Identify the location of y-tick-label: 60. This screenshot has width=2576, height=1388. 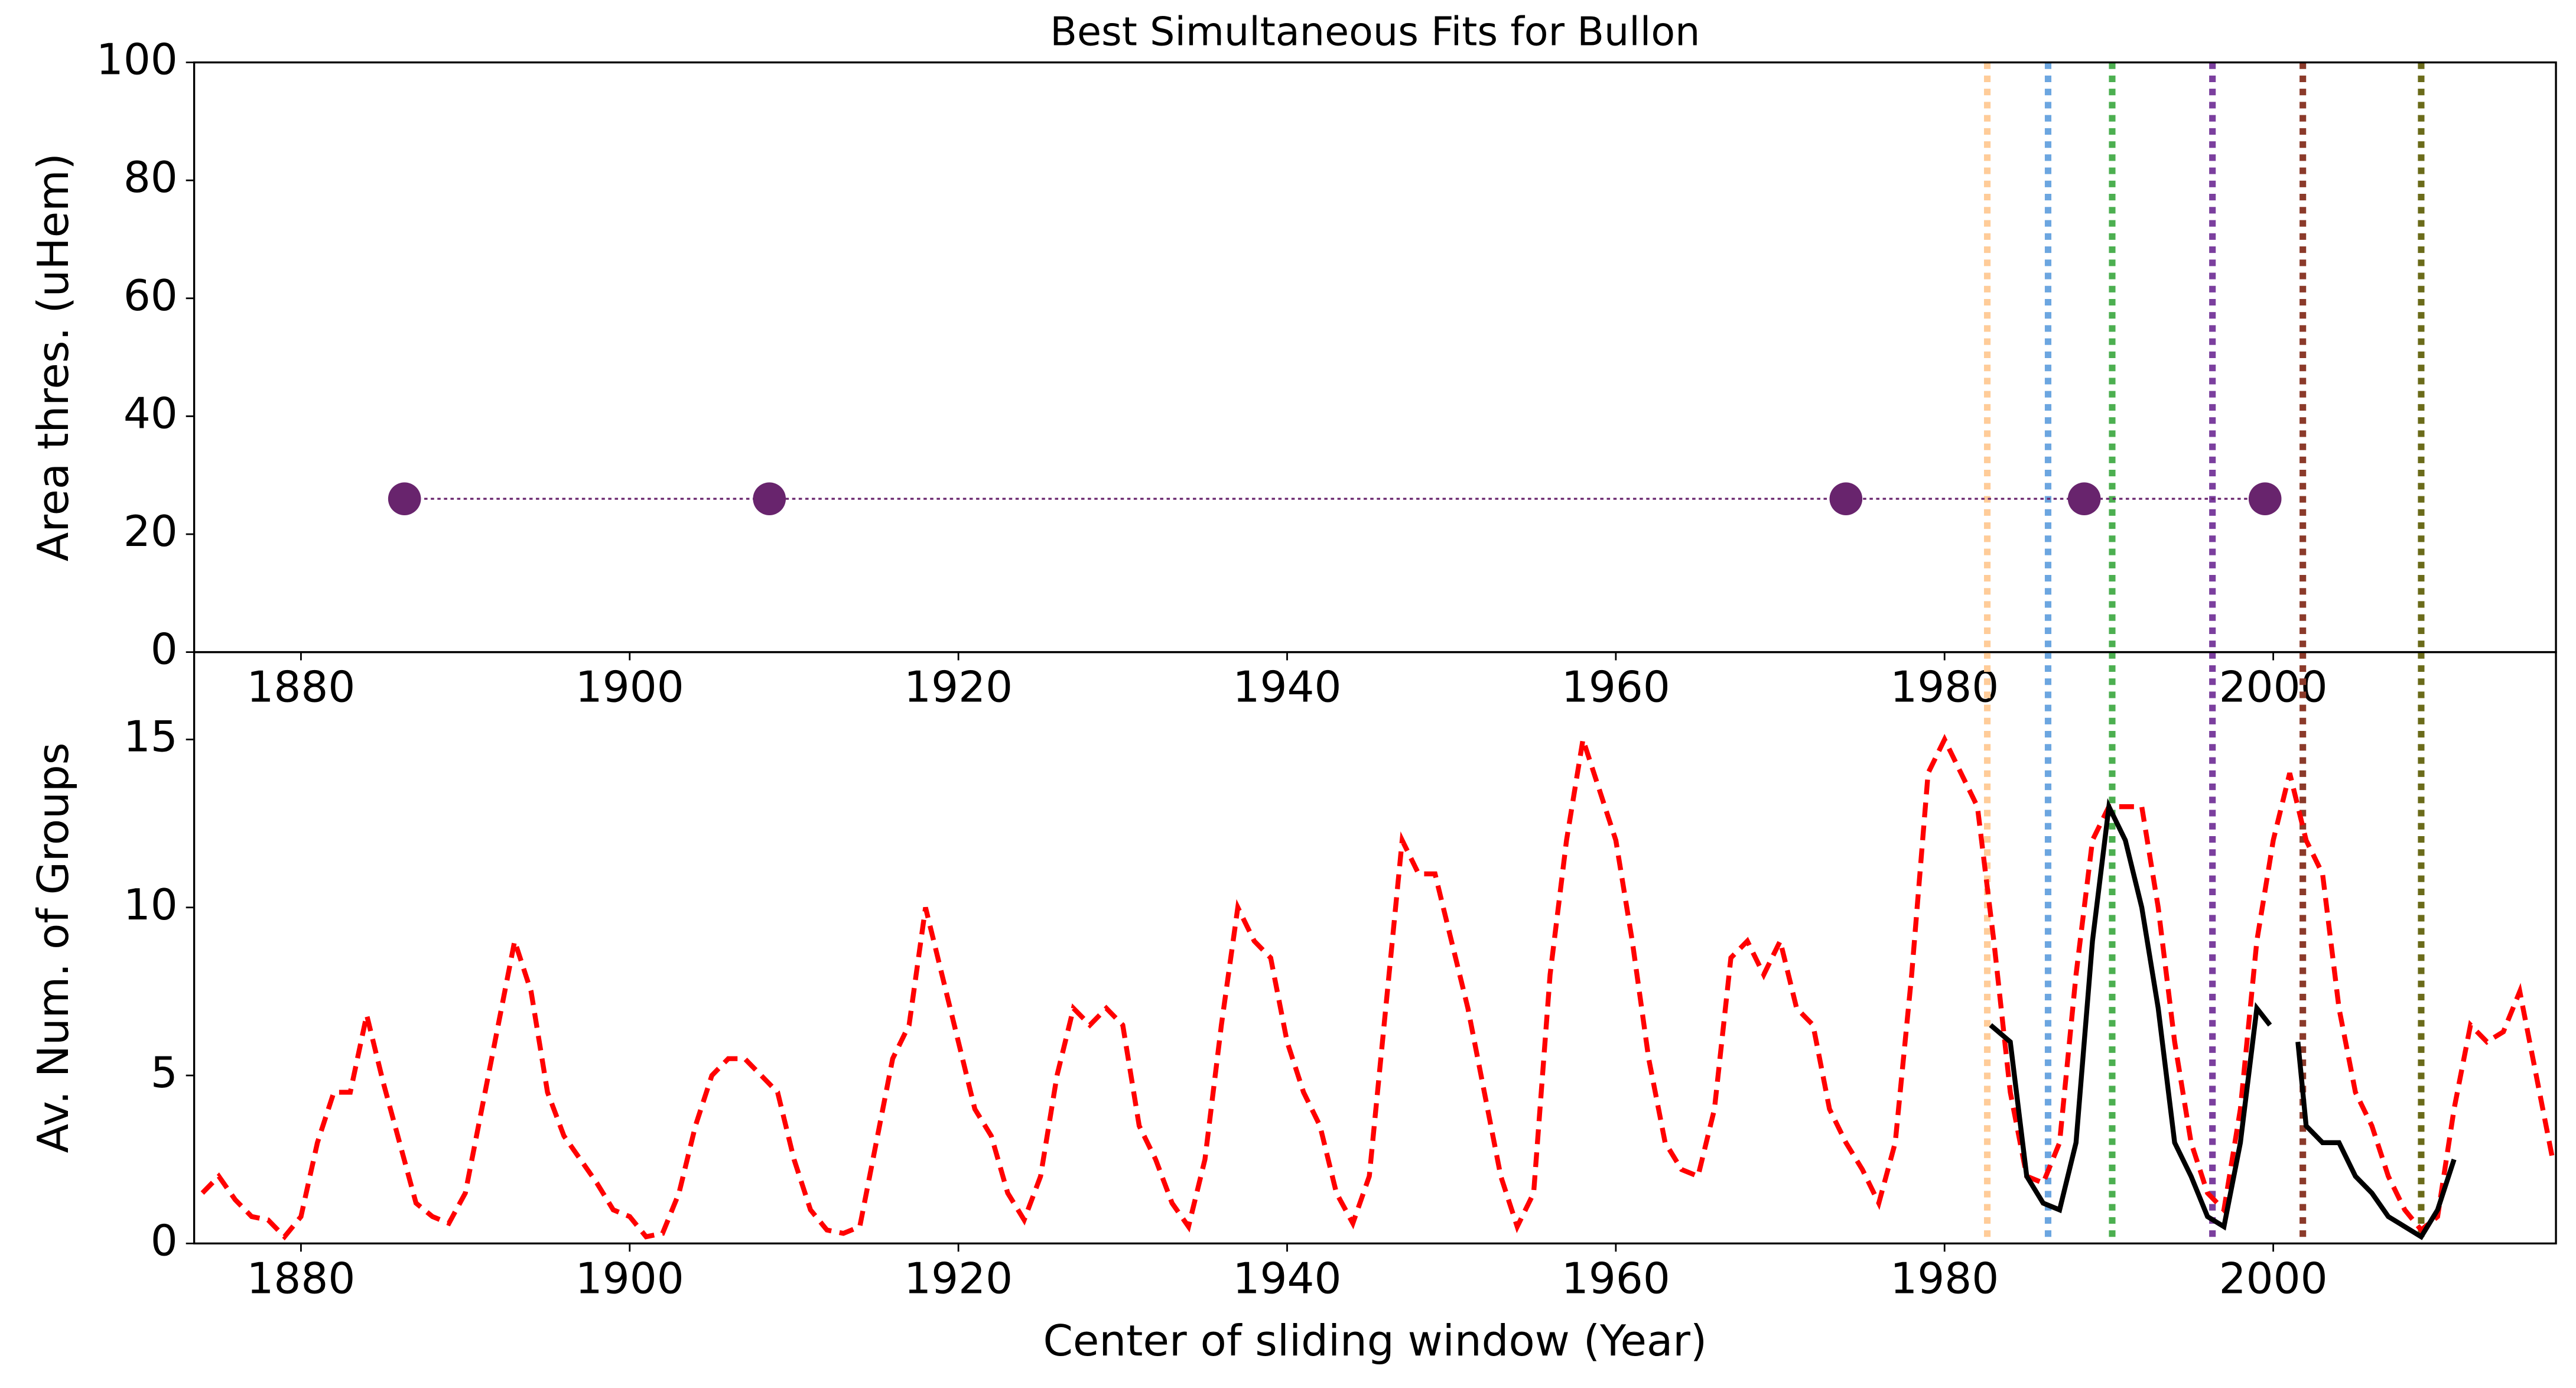
(150, 296).